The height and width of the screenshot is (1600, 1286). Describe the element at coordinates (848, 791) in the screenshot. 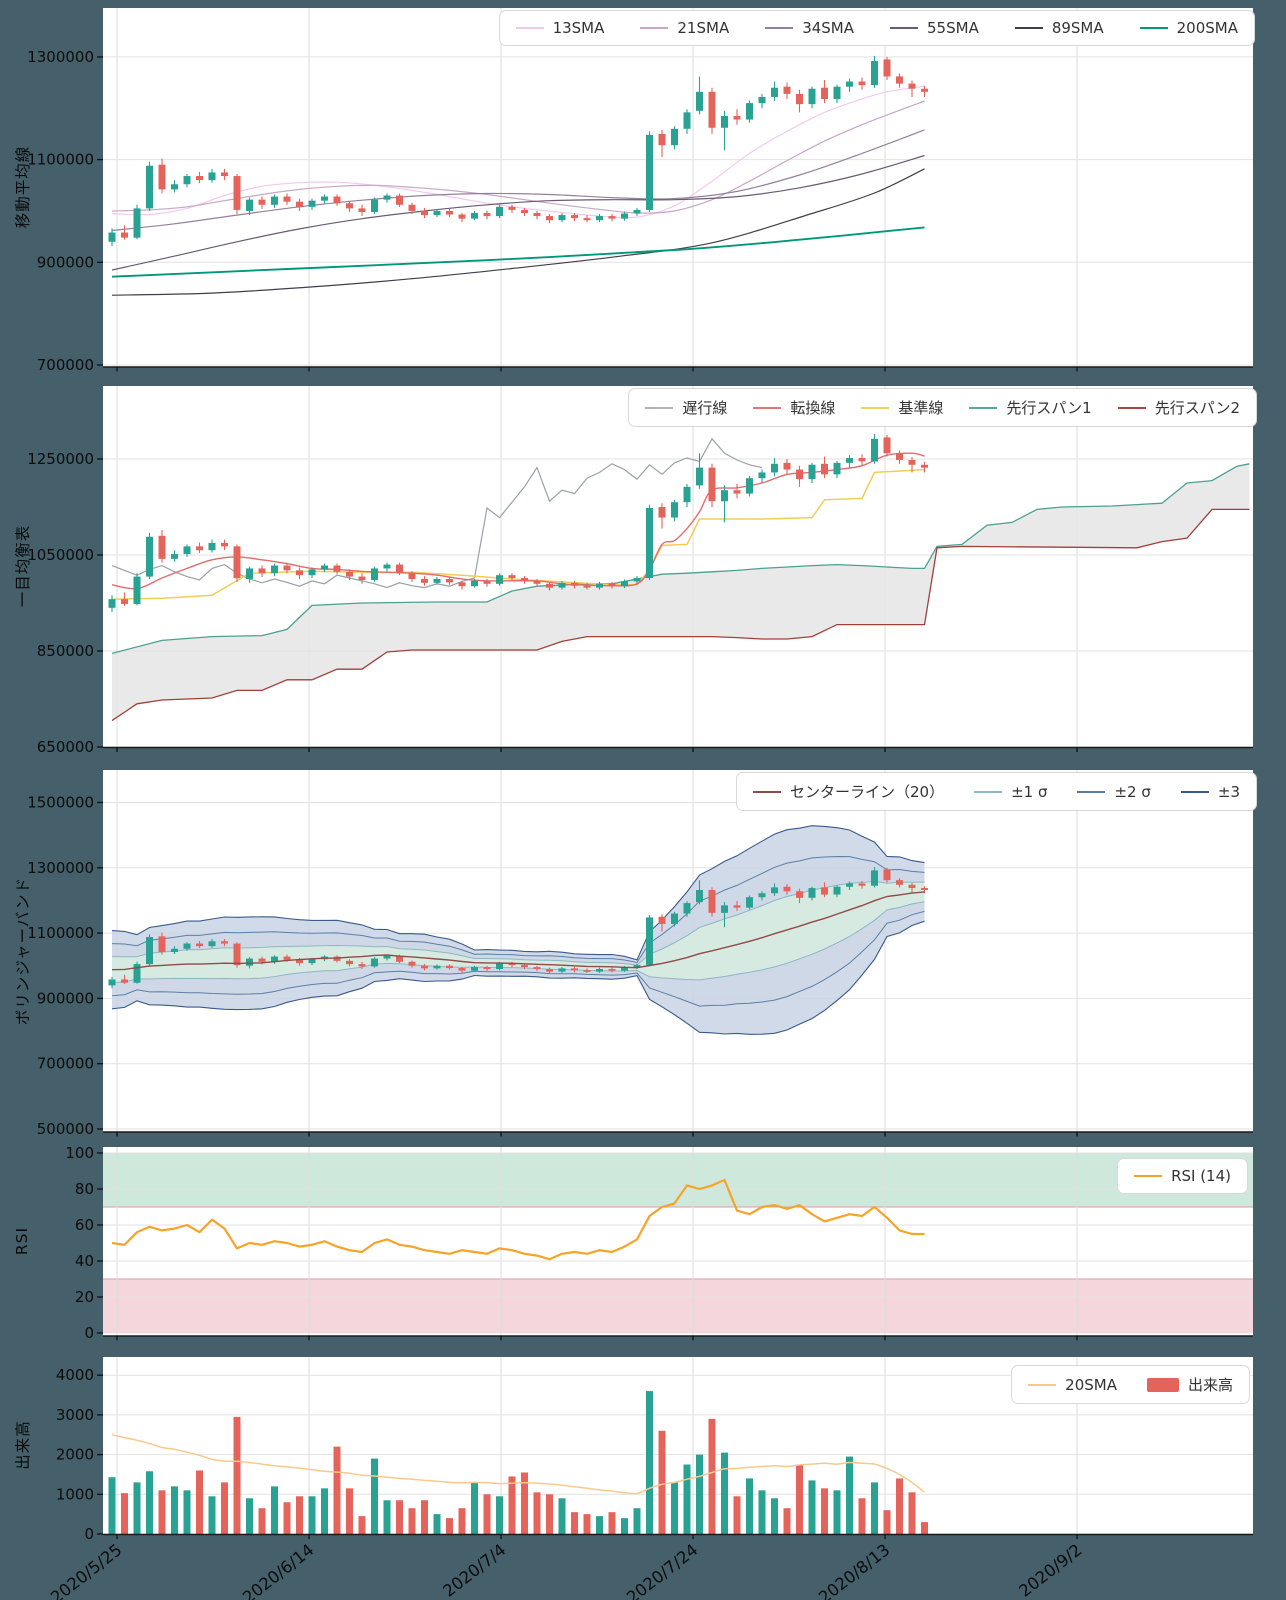

I see `legend-item: センターライン（20）` at that location.